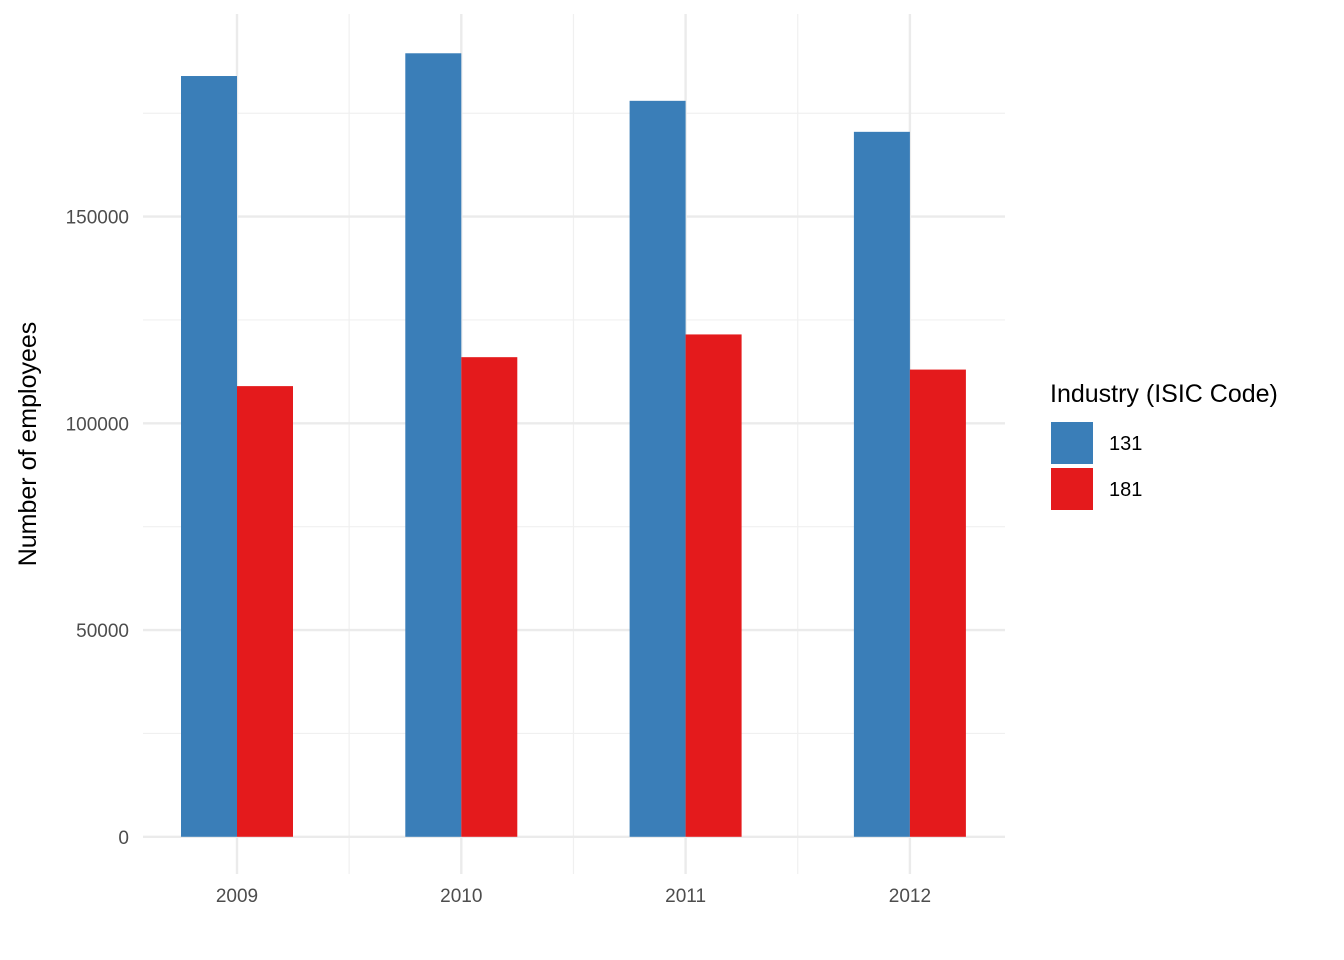 Image resolution: width=1344 pixels, height=960 pixels. Describe the element at coordinates (489, 597) in the screenshot. I see `bar-series-181-2010` at that location.